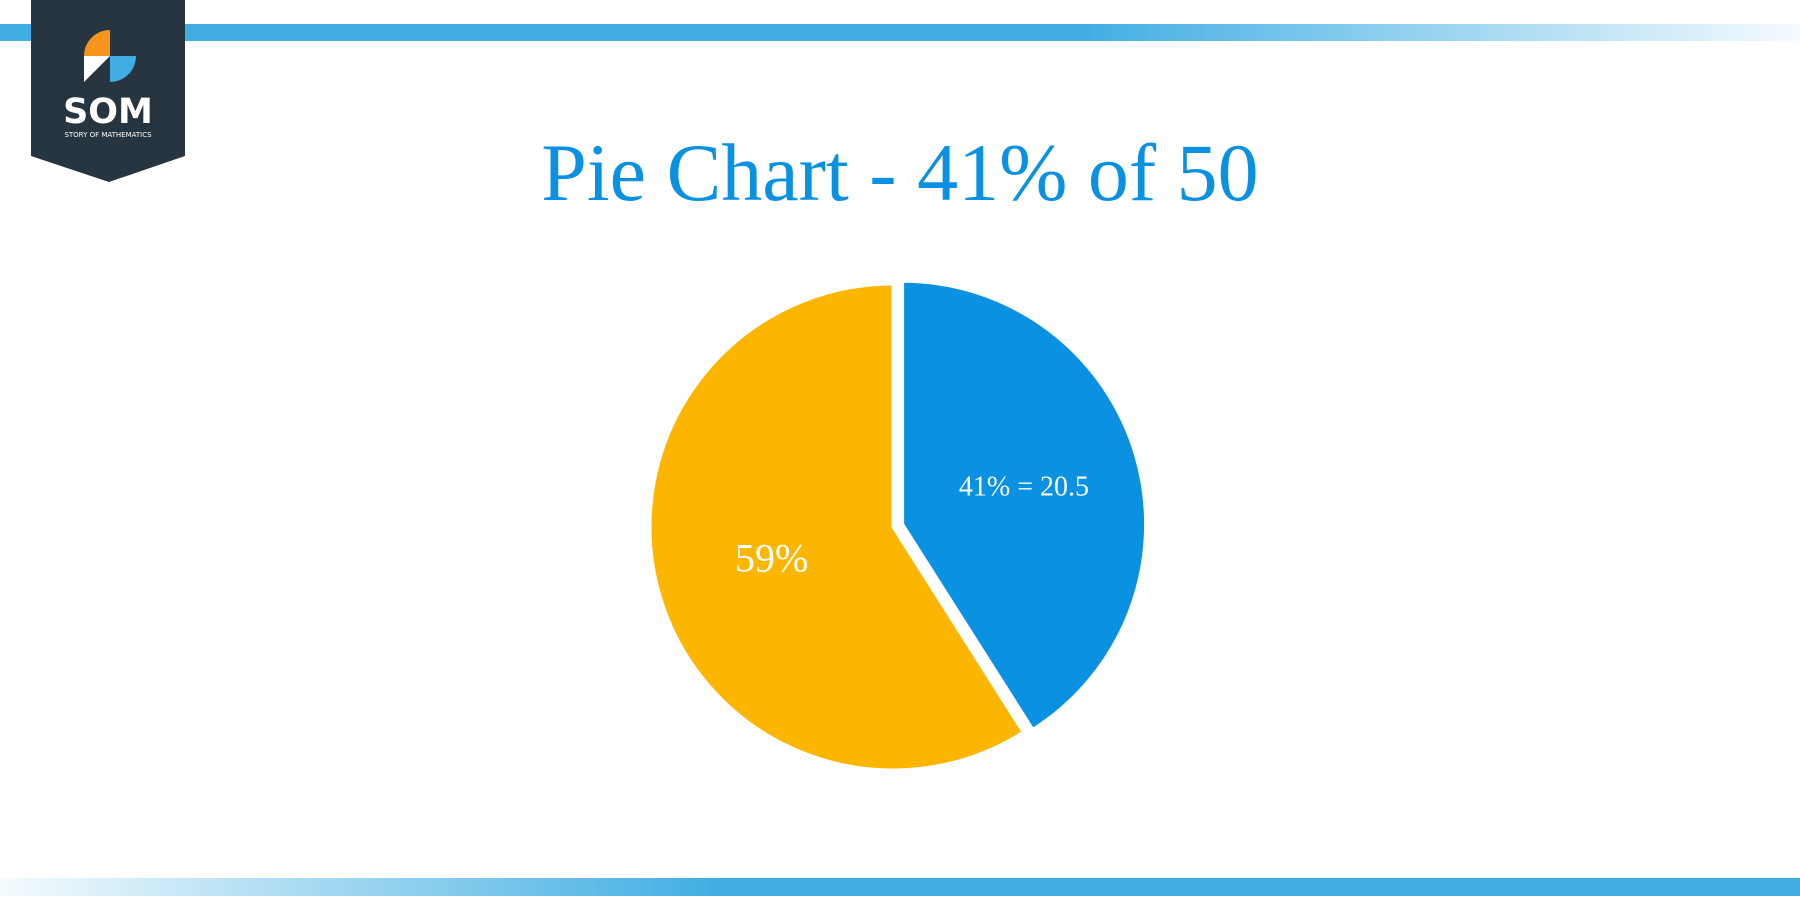 This screenshot has height=900, width=1800. What do you see at coordinates (108, 135) in the screenshot?
I see `logo-tagline: STORY OF MATHEMATICS` at bounding box center [108, 135].